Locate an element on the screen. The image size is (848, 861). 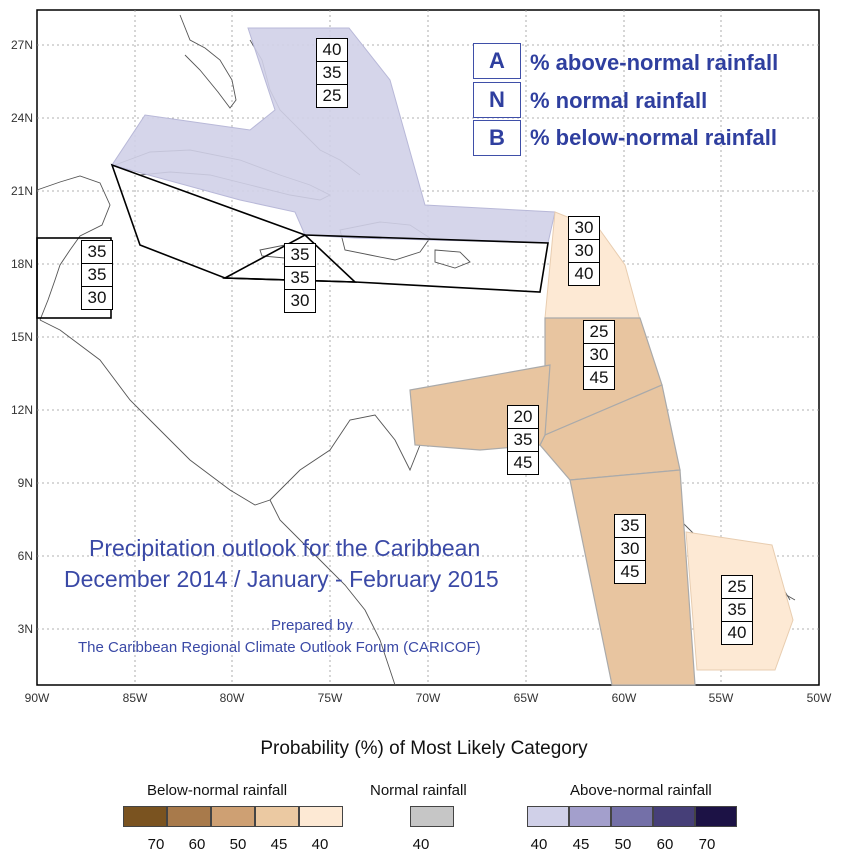
lon-label: 75W is located at coordinates (330, 698).